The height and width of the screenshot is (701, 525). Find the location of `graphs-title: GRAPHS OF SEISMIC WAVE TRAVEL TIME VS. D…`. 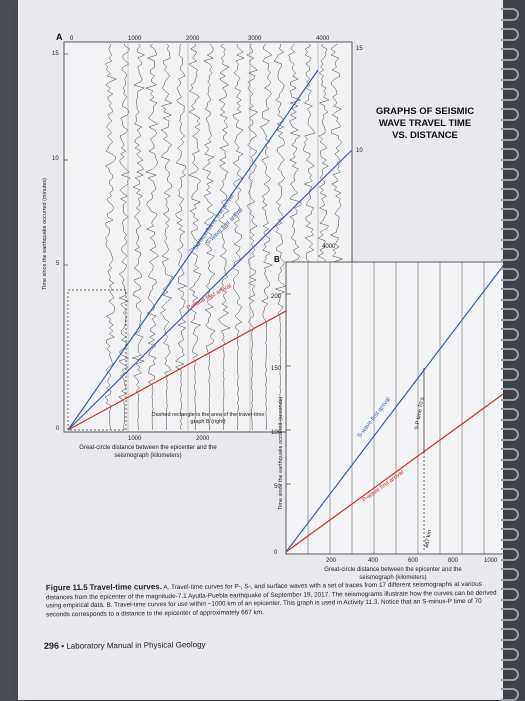

graphs-title: GRAPHS OF SEISMIC WAVE TRAVEL TIME VS. D… is located at coordinates (425, 123).